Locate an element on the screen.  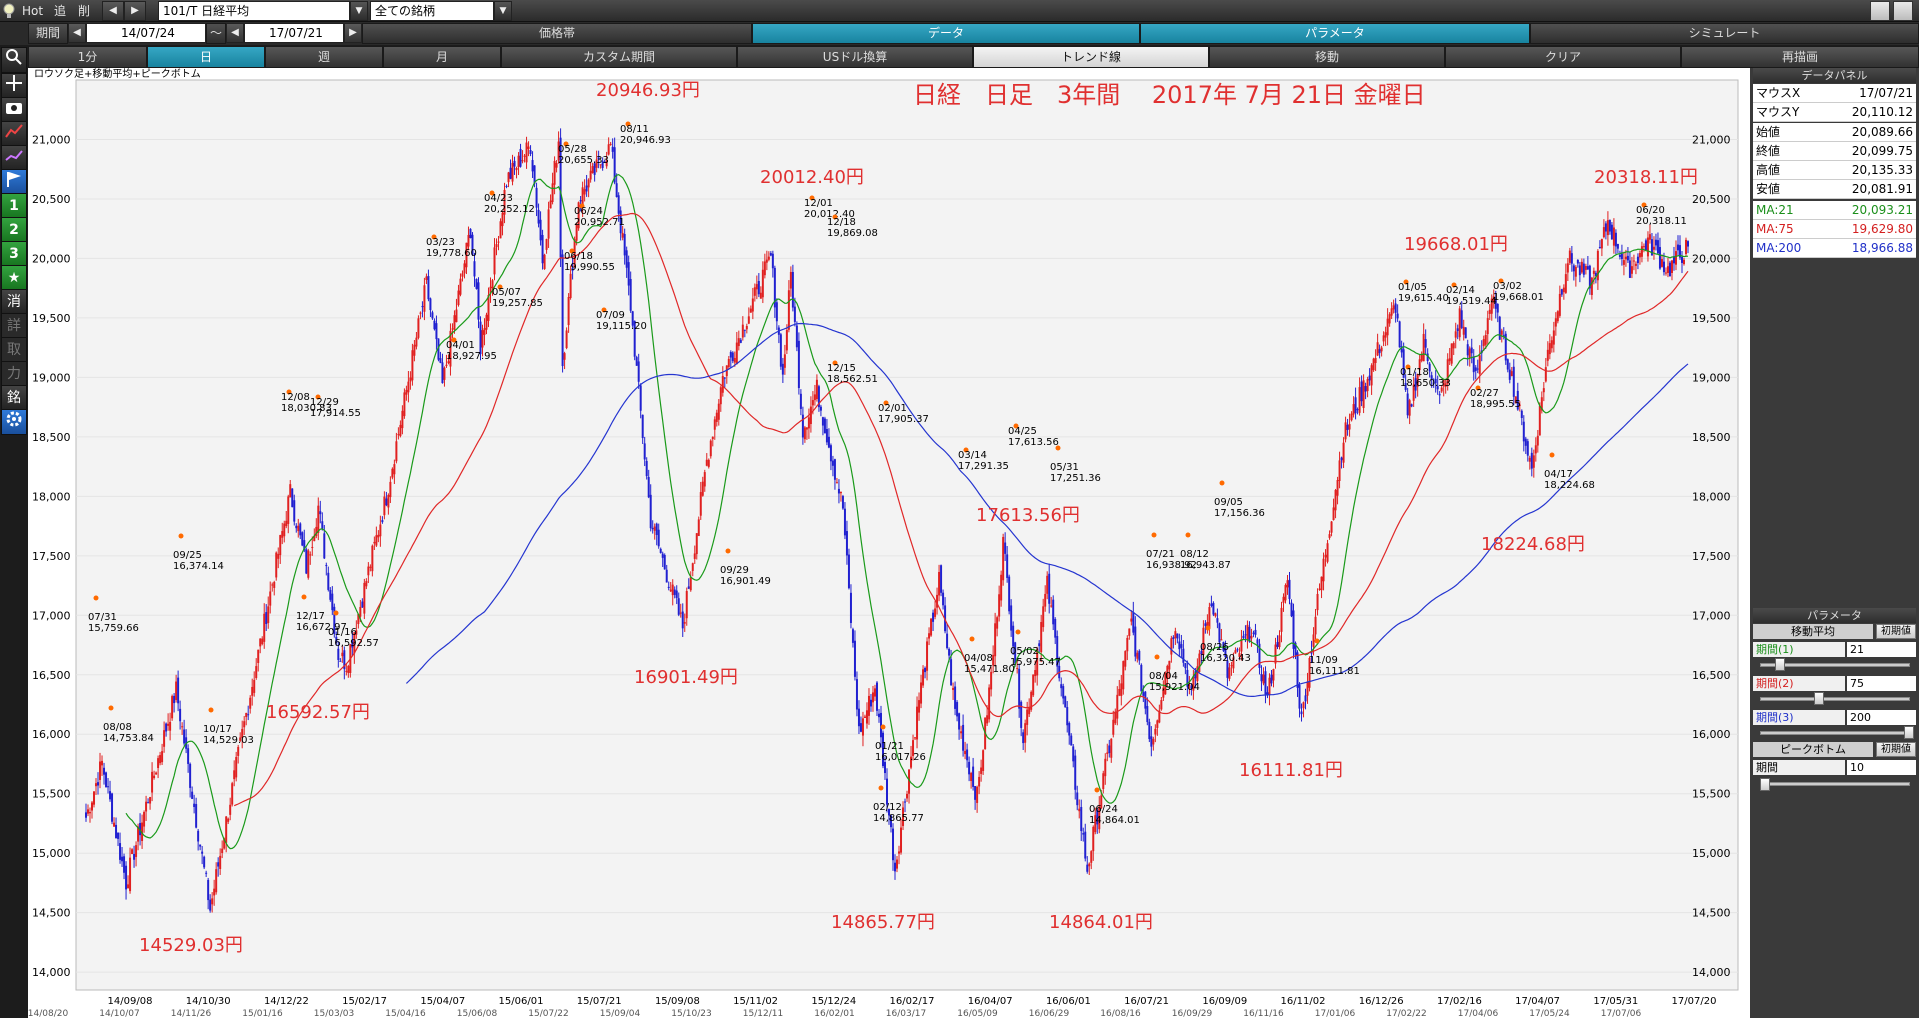
peak-marker is located at coordinates (972, 639).